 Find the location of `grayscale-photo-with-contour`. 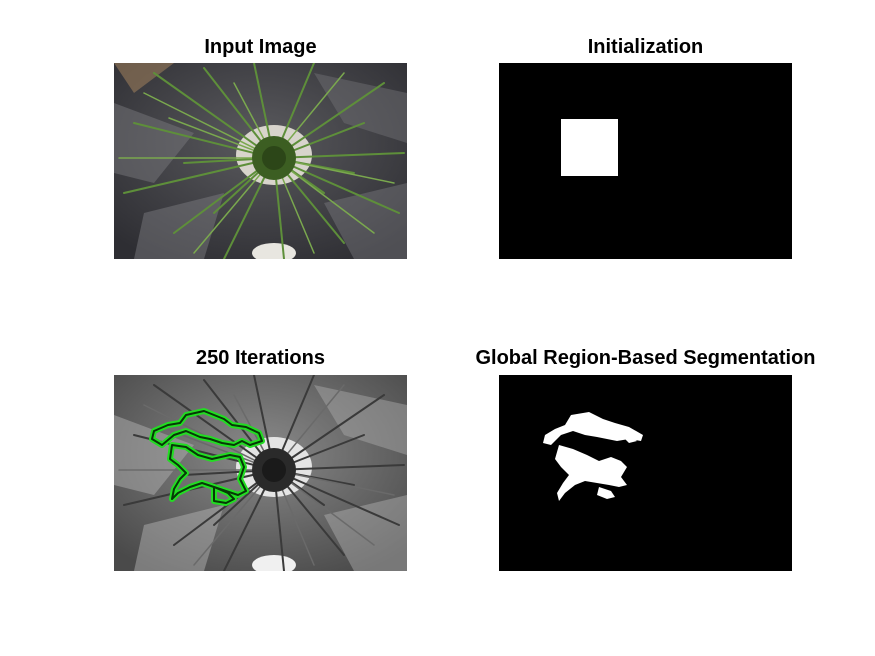

grayscale-photo-with-contour is located at coordinates (260, 473).